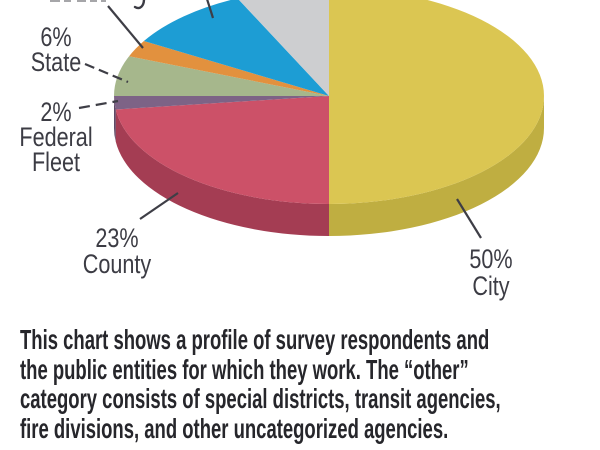 This screenshot has height=450, width=600. Describe the element at coordinates (221, 76) in the screenshot. I see `pie-slice-state` at that location.